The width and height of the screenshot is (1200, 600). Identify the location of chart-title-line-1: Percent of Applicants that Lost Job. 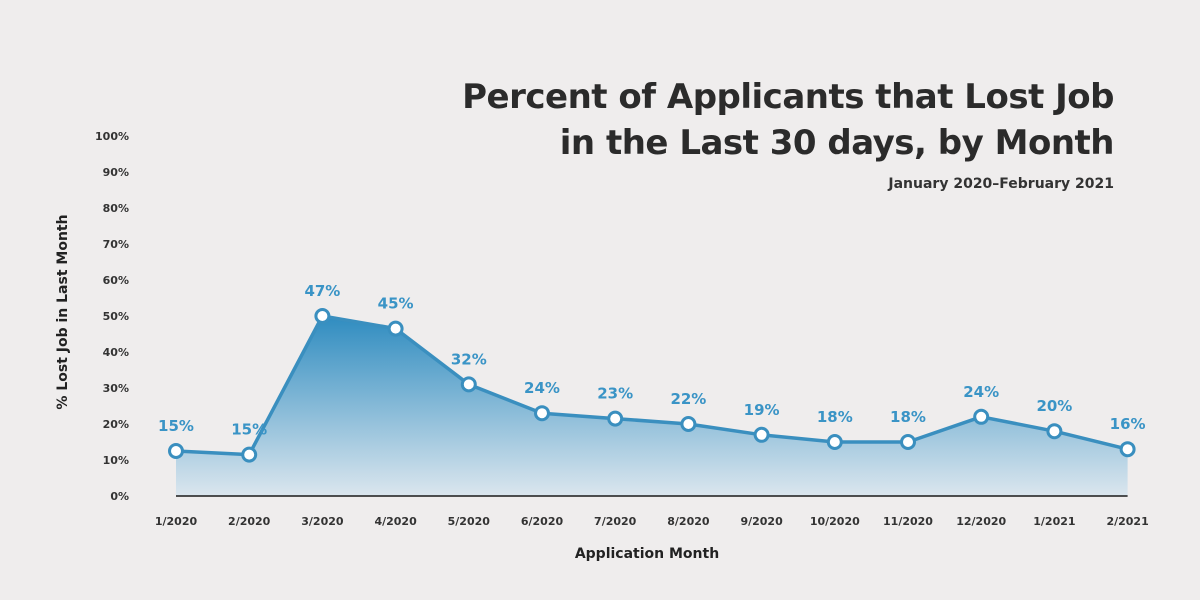
(788, 97).